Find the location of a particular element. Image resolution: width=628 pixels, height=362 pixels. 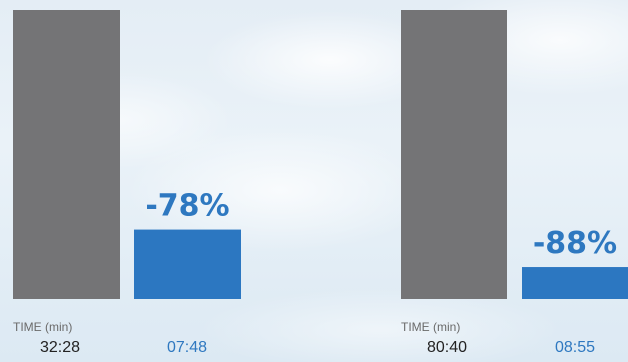

bar-before-left is located at coordinates (66, 154).